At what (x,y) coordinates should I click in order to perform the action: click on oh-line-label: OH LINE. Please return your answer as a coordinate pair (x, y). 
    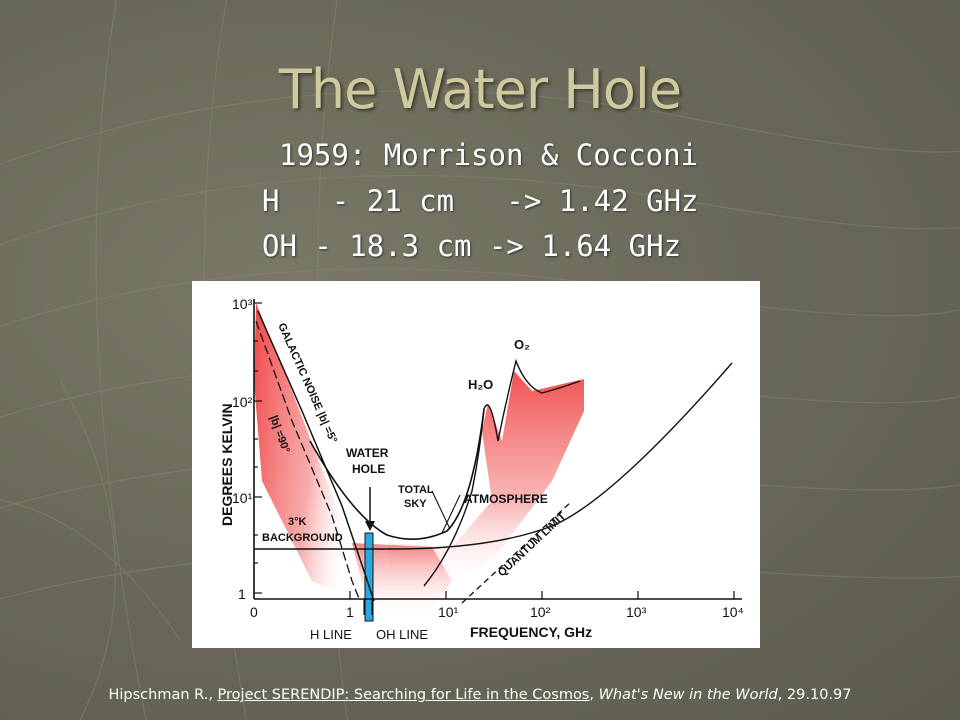
    Looking at the image, I should click on (402, 634).